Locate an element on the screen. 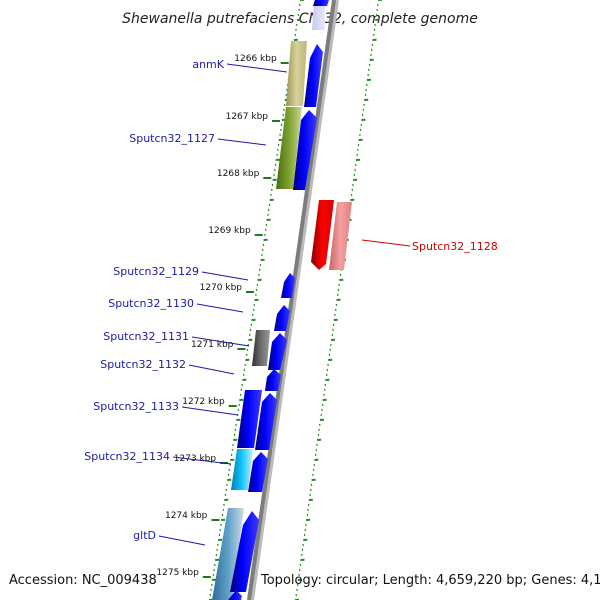 This screenshot has height=600, width=600. outer-ring-dots is located at coordinates (338, 300).